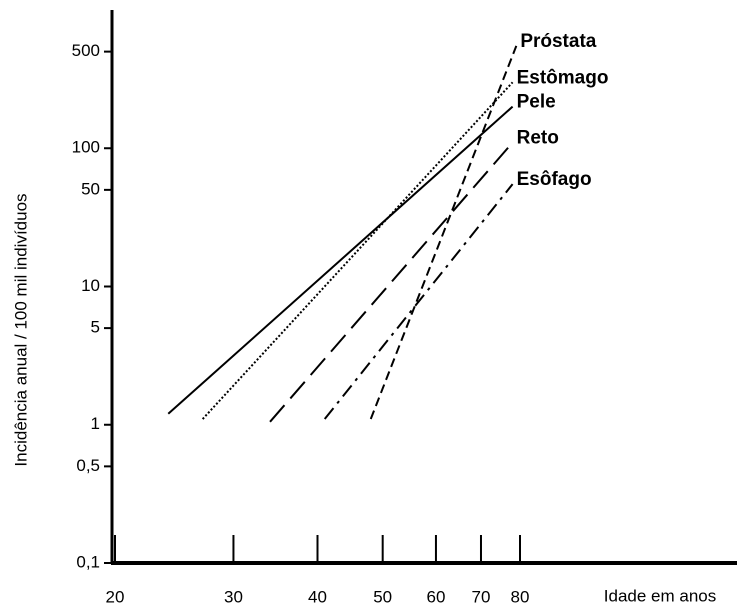 Image resolution: width=741 pixels, height=609 pixels. I want to click on x-tick-label: 30, so click(233, 596).